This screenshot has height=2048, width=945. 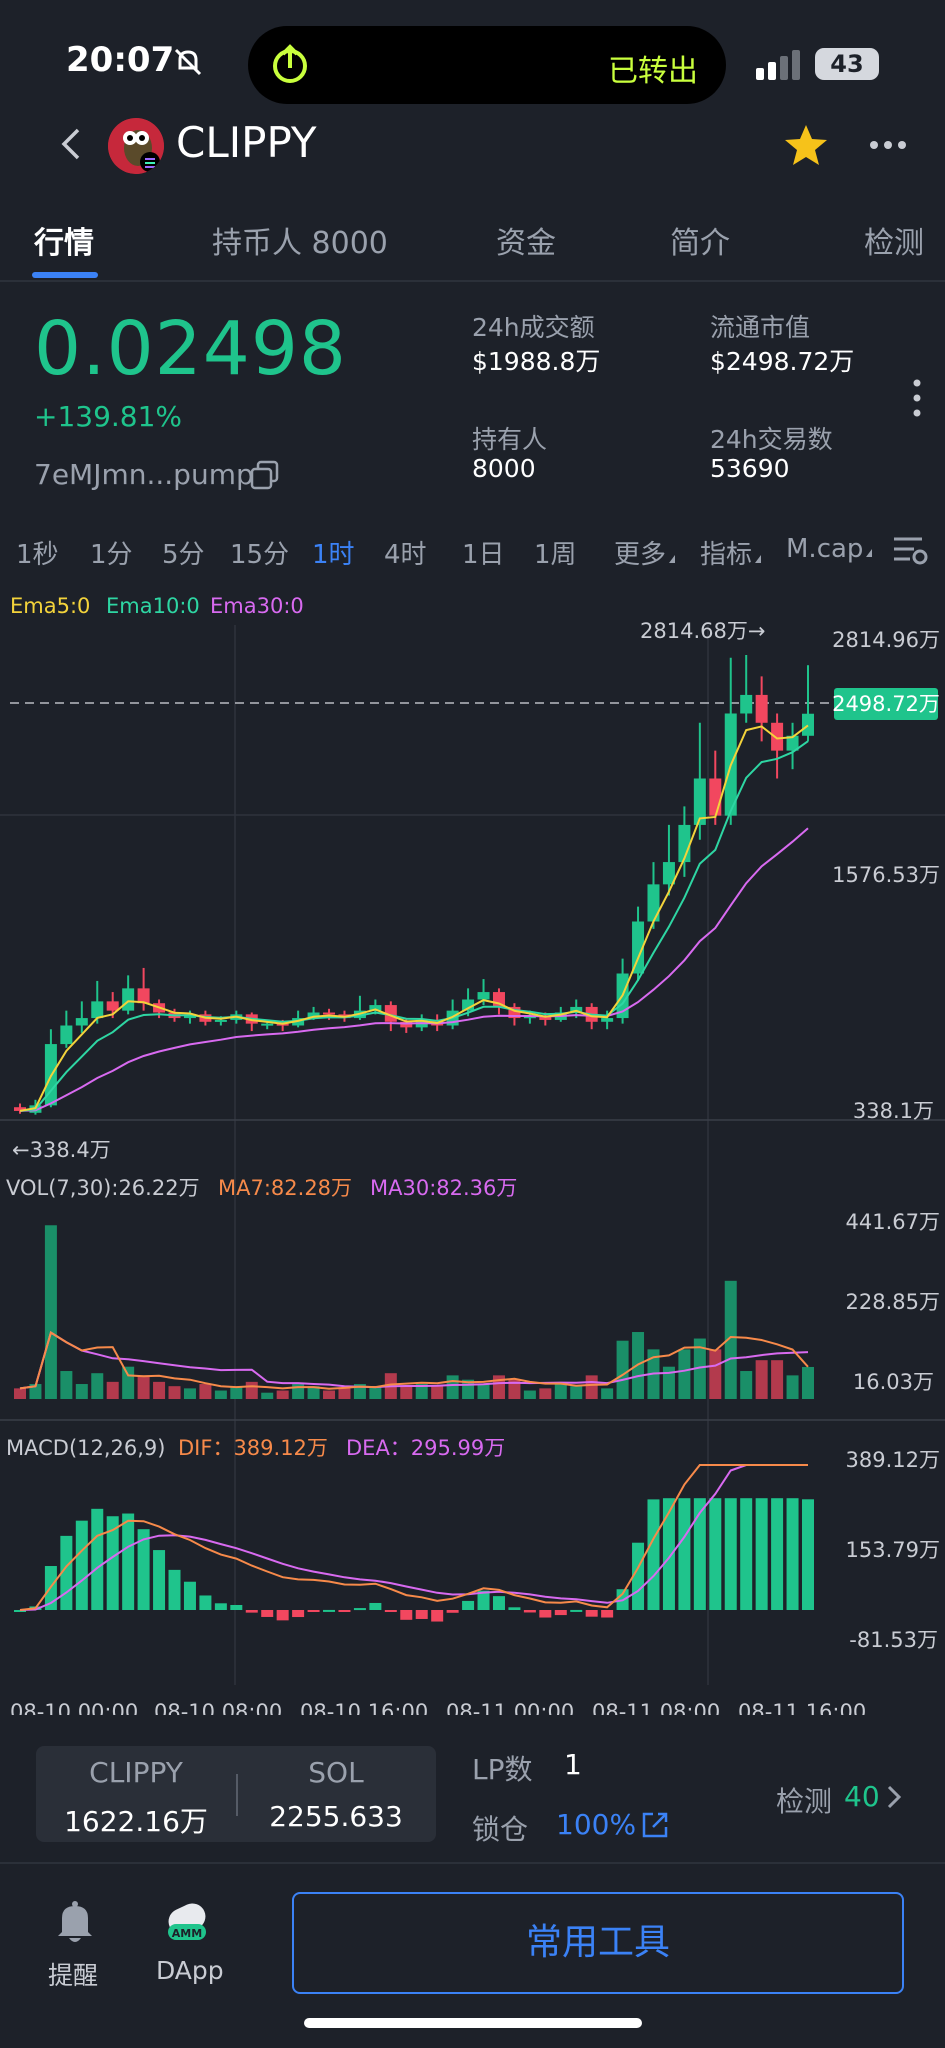 I want to click on mcap-label: 流通市值, so click(x=760, y=327).